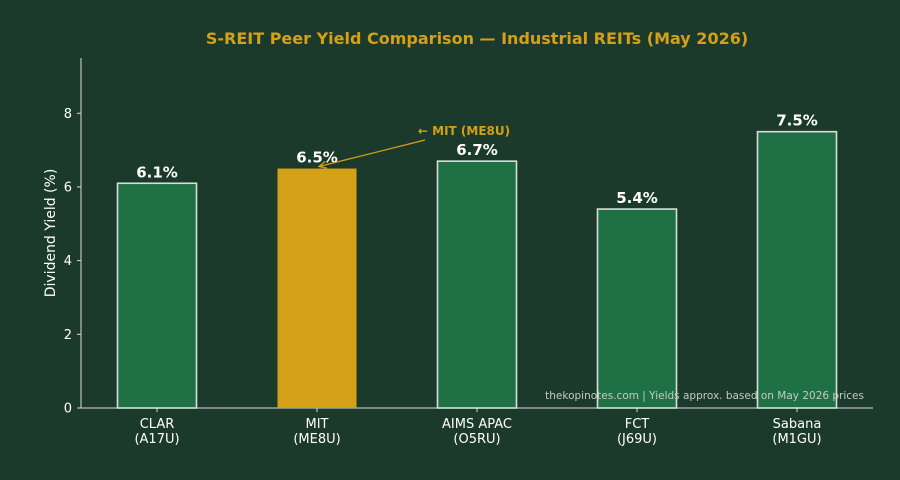 The height and width of the screenshot is (480, 900). I want to click on annotation-arrow-head, so click(322, 164).